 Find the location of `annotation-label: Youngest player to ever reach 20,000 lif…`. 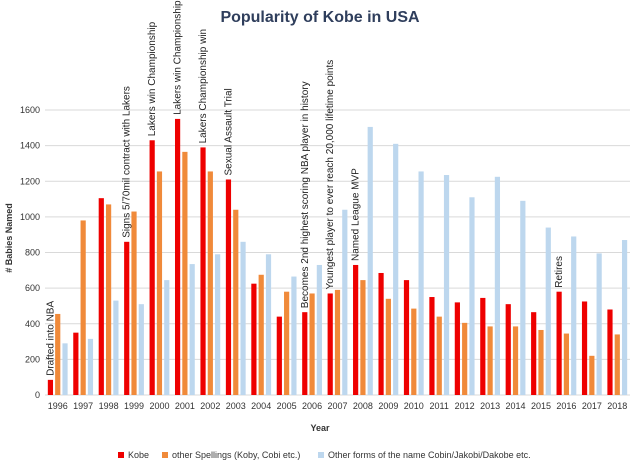

annotation-label: Youngest player to ever reach 20,000 lif… is located at coordinates (330, 175).